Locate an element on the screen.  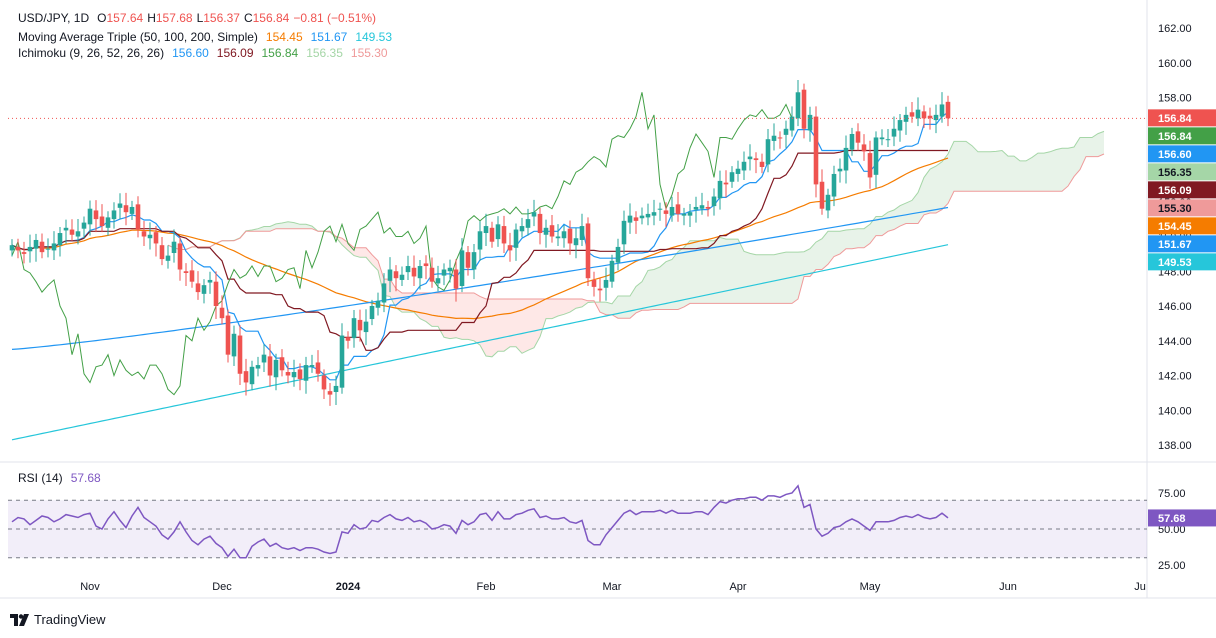
rsi-legend: RSI (14) 57.68 is located at coordinates (61, 478).